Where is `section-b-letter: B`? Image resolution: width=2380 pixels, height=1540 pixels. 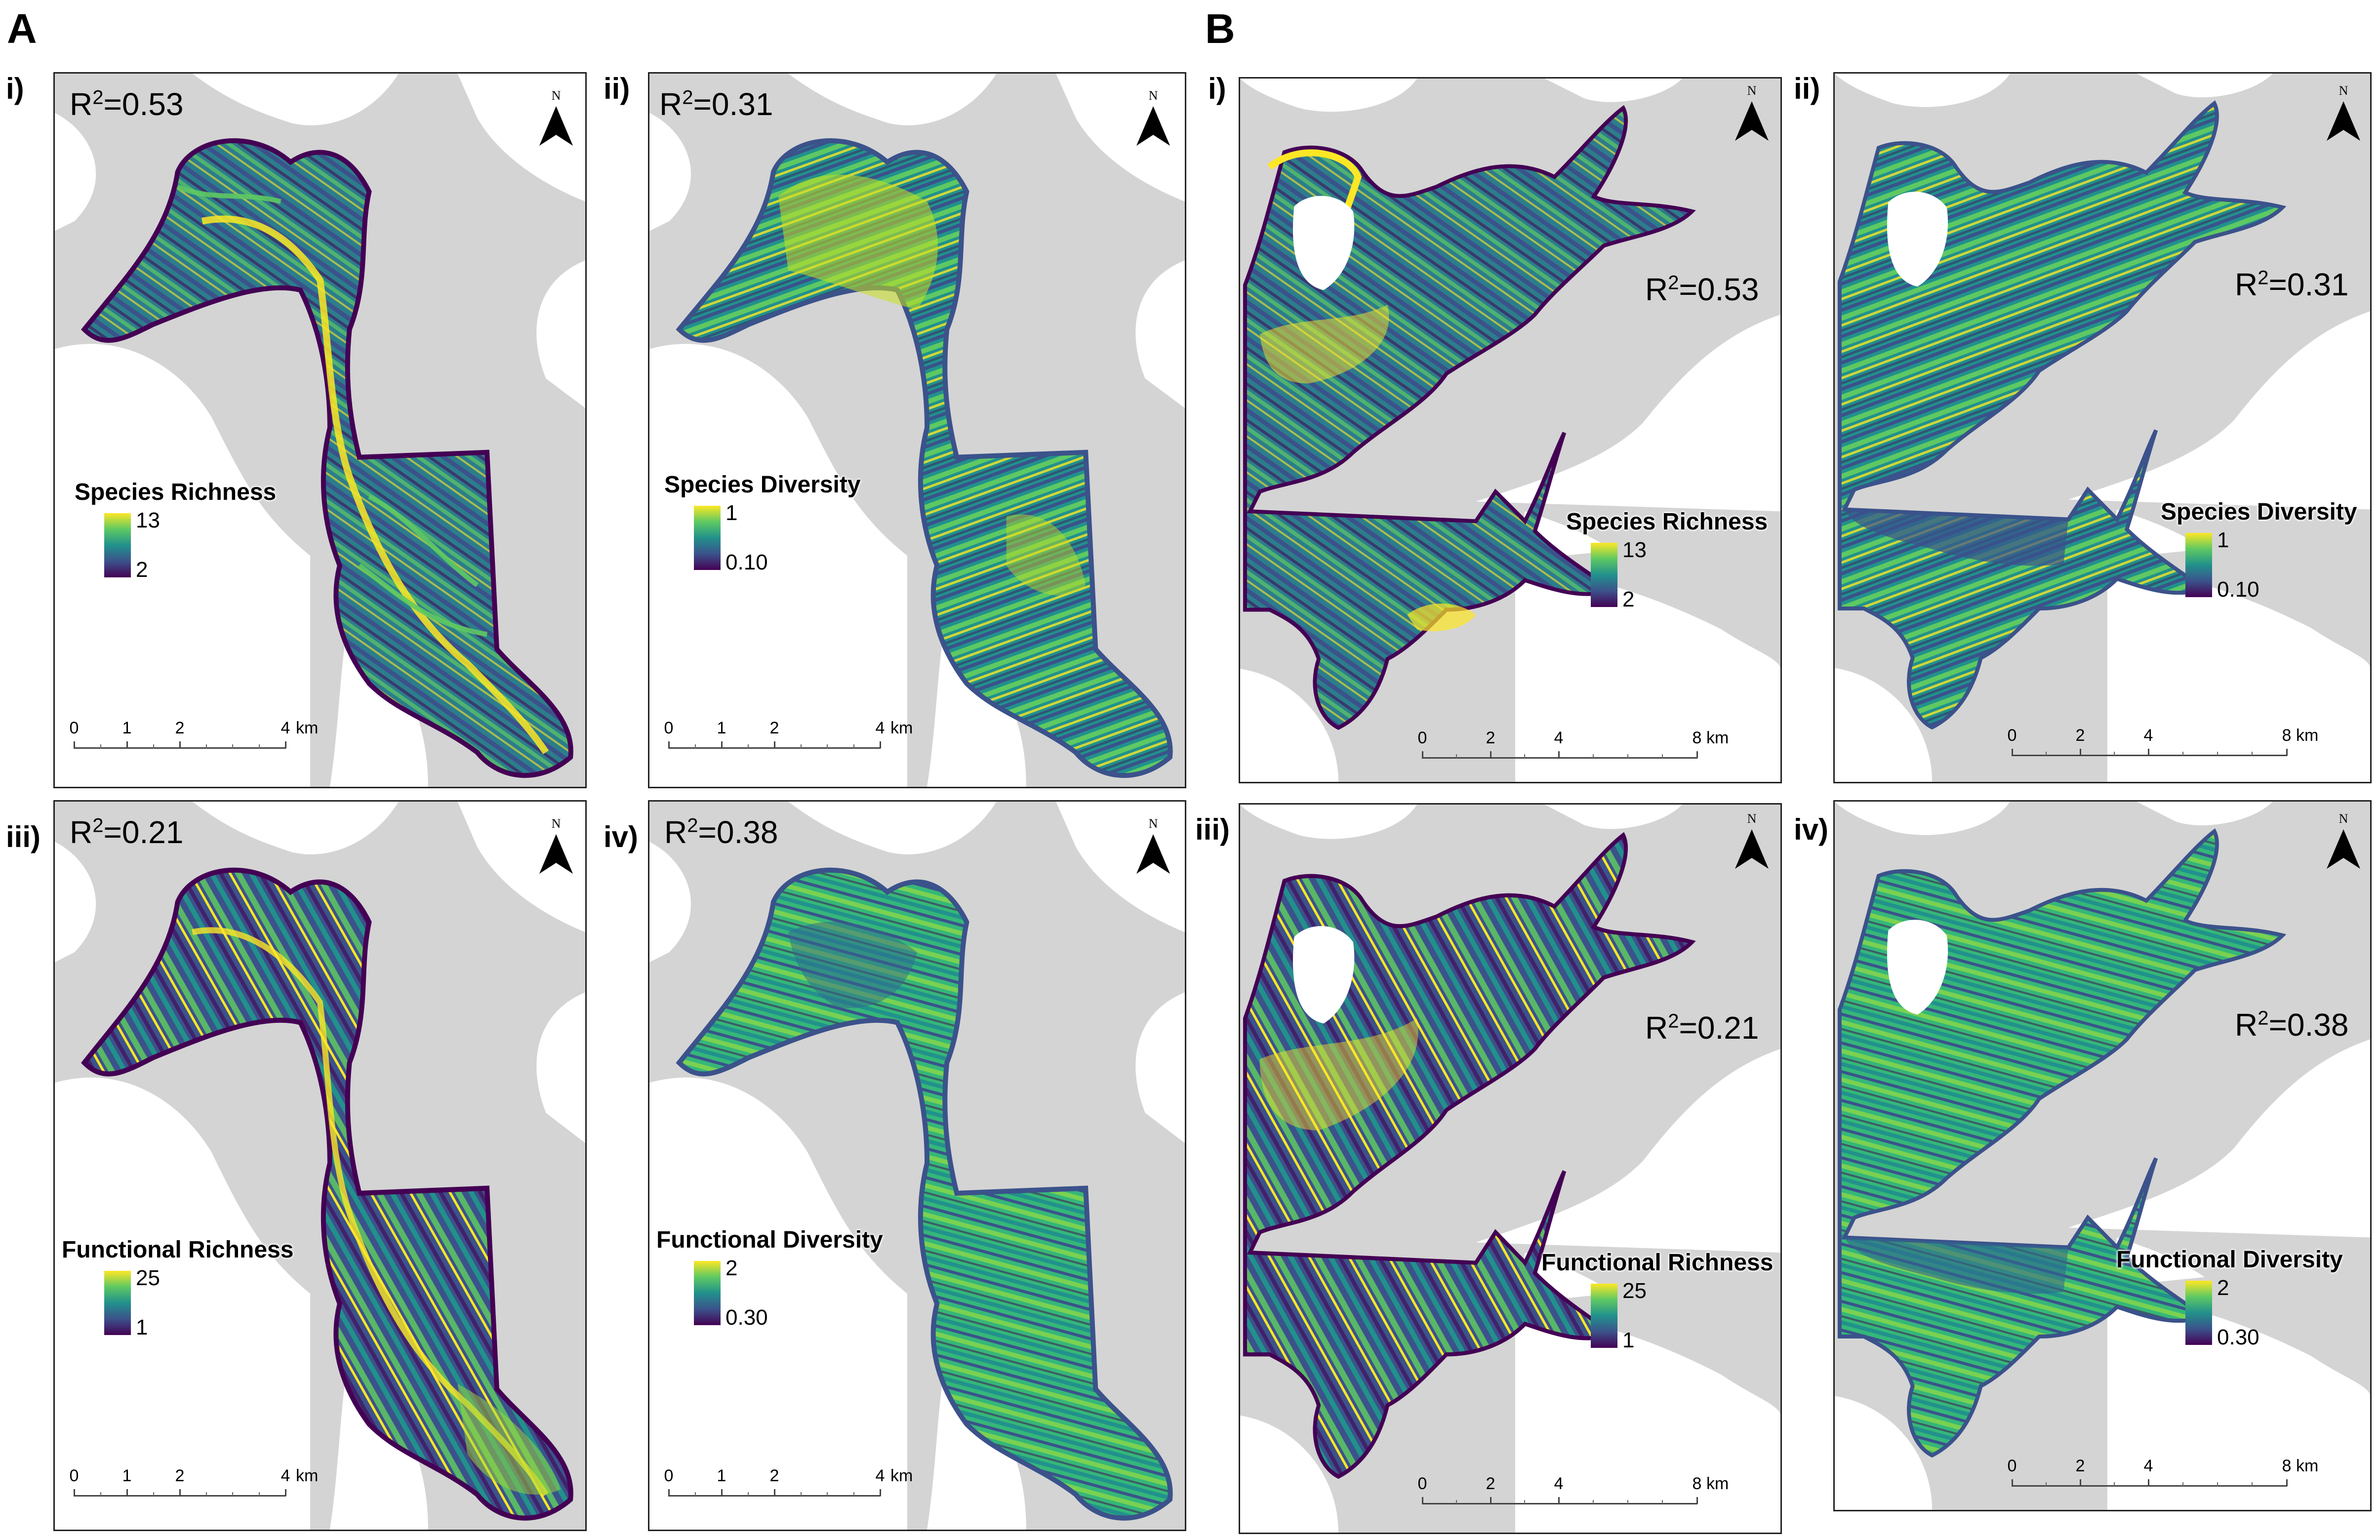
section-b-letter: B is located at coordinates (1220, 28).